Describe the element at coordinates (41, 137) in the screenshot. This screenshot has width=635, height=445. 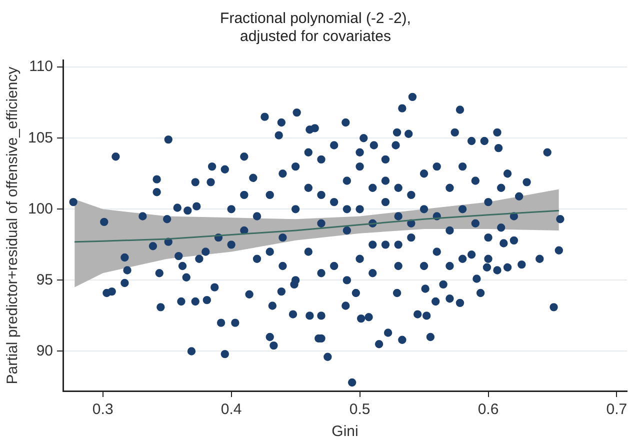
I see `y-tick-label: 105` at that location.